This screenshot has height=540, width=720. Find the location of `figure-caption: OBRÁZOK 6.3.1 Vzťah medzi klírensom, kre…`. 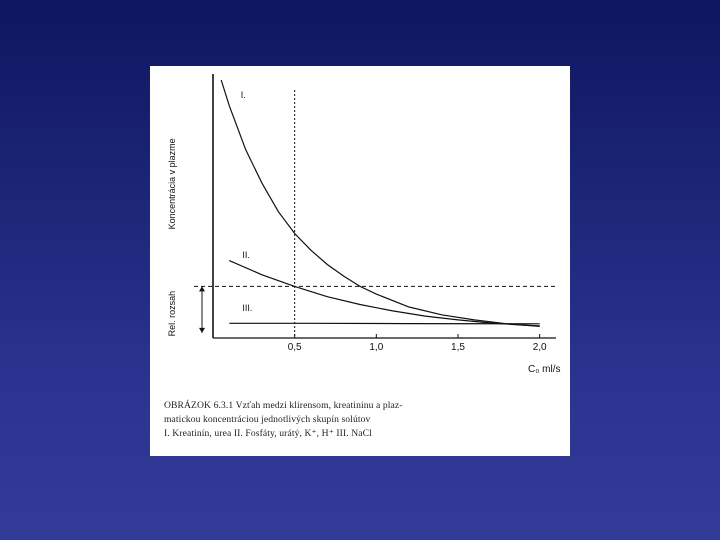

figure-caption: OBRÁZOK 6.3.1 Vzťah medzi klírensom, kre… is located at coordinates (364, 420).